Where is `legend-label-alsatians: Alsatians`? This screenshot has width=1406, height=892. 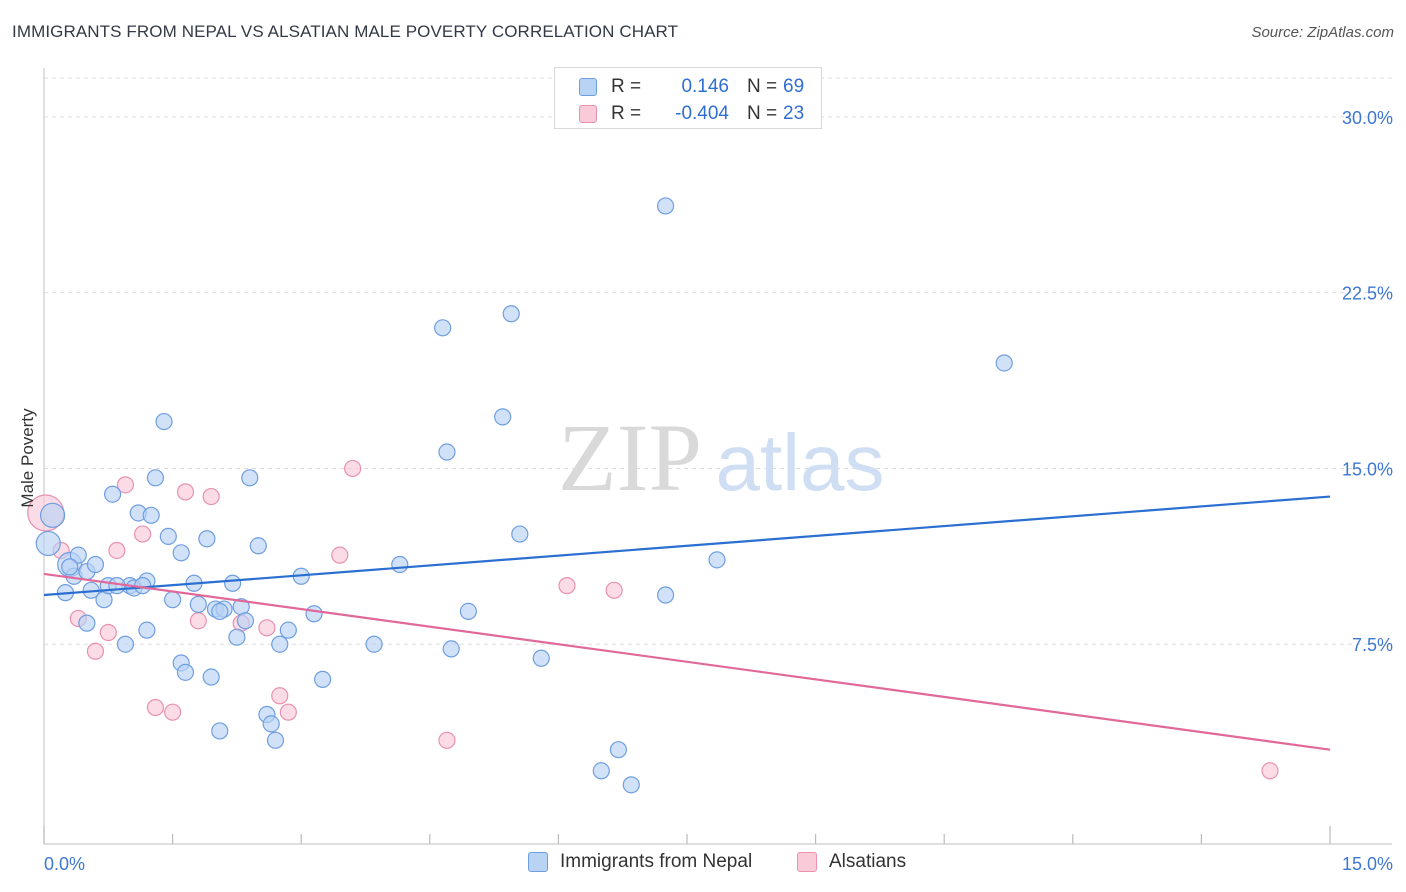 legend-label-alsatians: Alsatians is located at coordinates (868, 861).